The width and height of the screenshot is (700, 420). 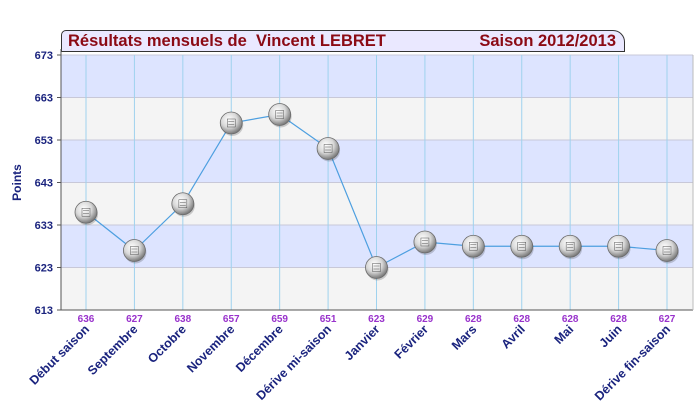 What do you see at coordinates (44, 141) in the screenshot?
I see `y-tick-label: 653` at bounding box center [44, 141].